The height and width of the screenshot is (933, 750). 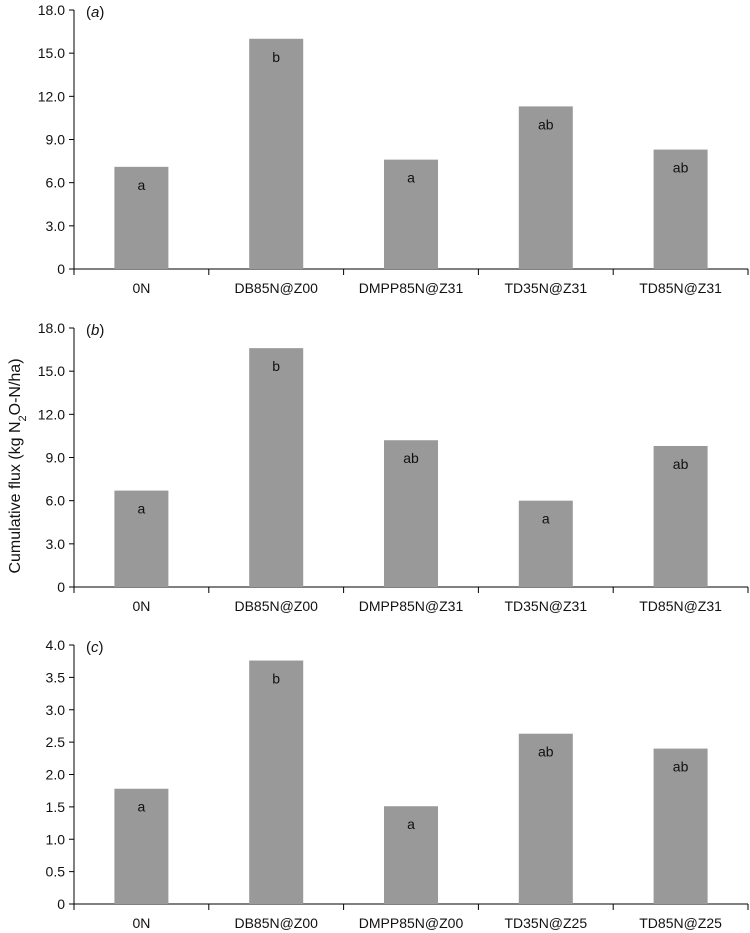 I want to click on y-axis-label-part-2: O-N/ha), so click(x=15, y=386).